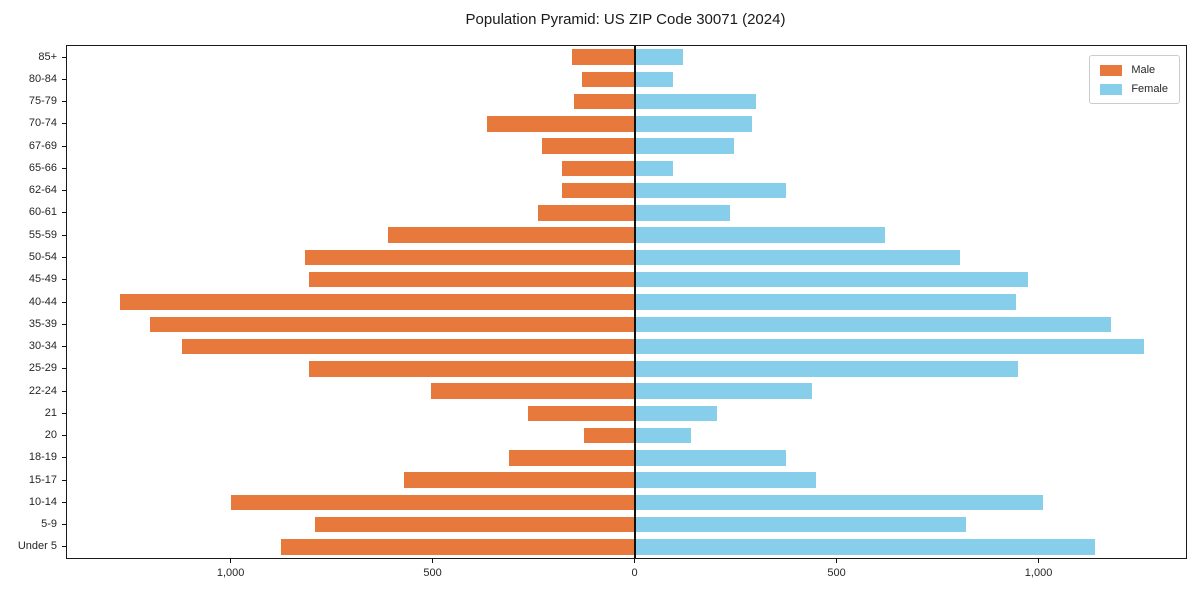 Image resolution: width=1200 pixels, height=600 pixels. I want to click on male-swatch-icon, so click(1111, 70).